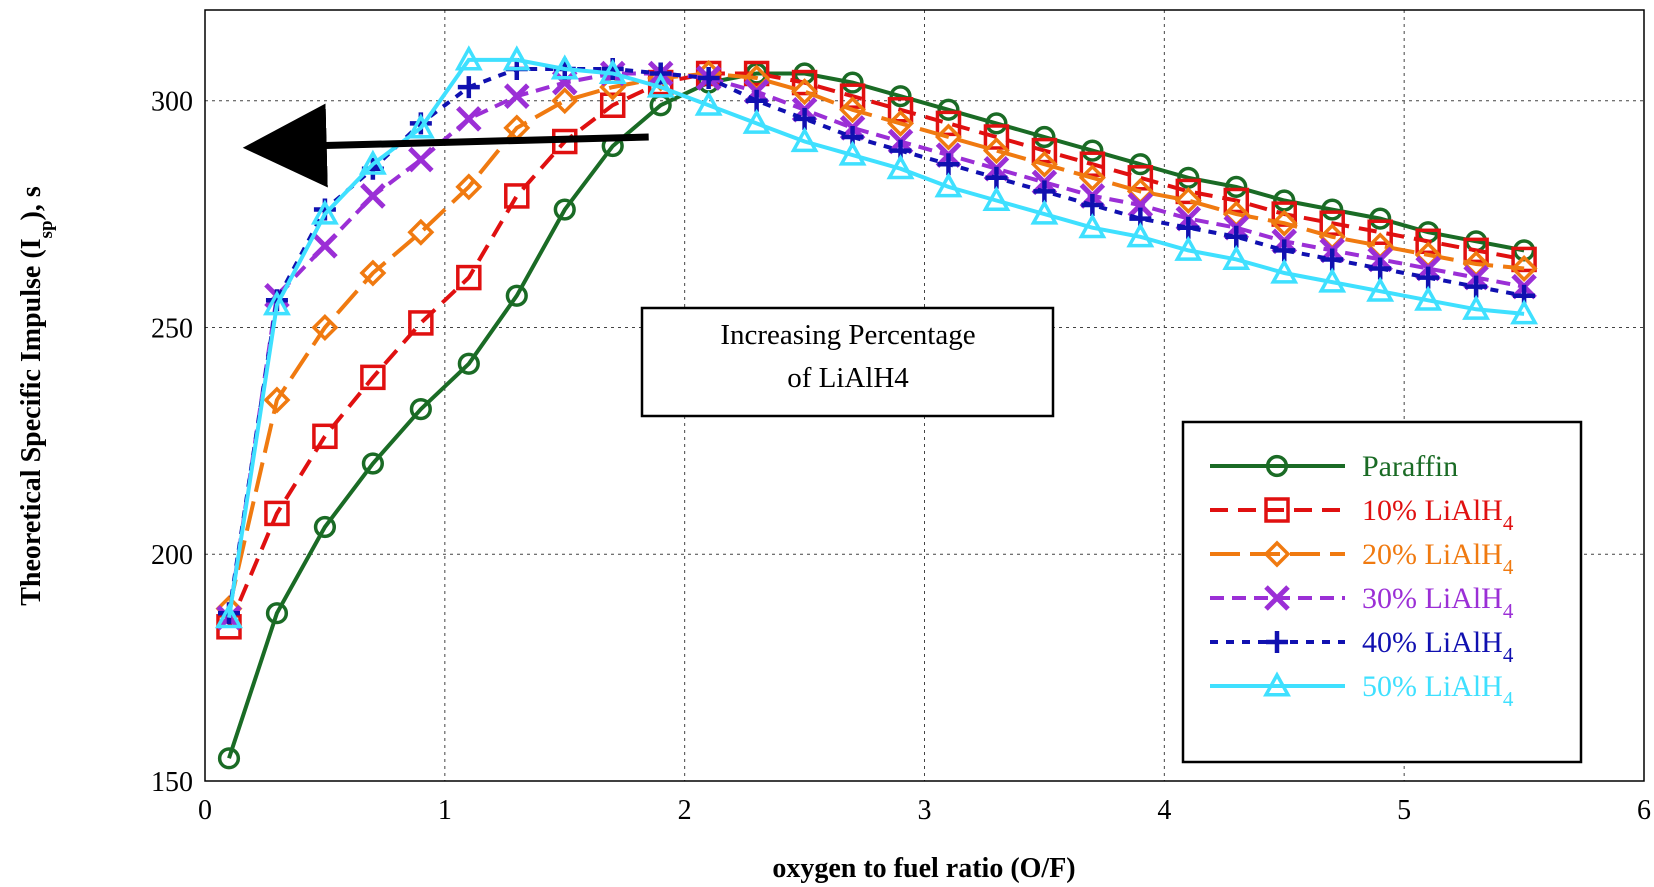 The image size is (1654, 887). I want to click on x-tick-label: 6, so click(1644, 810).